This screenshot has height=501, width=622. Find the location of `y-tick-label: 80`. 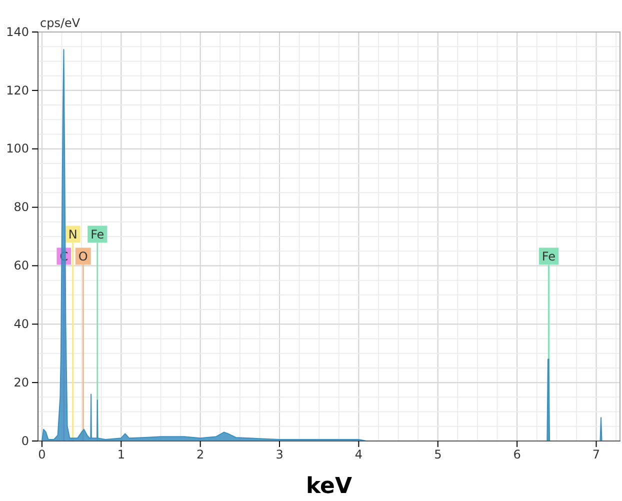

y-tick-label: 80 is located at coordinates (21, 207).